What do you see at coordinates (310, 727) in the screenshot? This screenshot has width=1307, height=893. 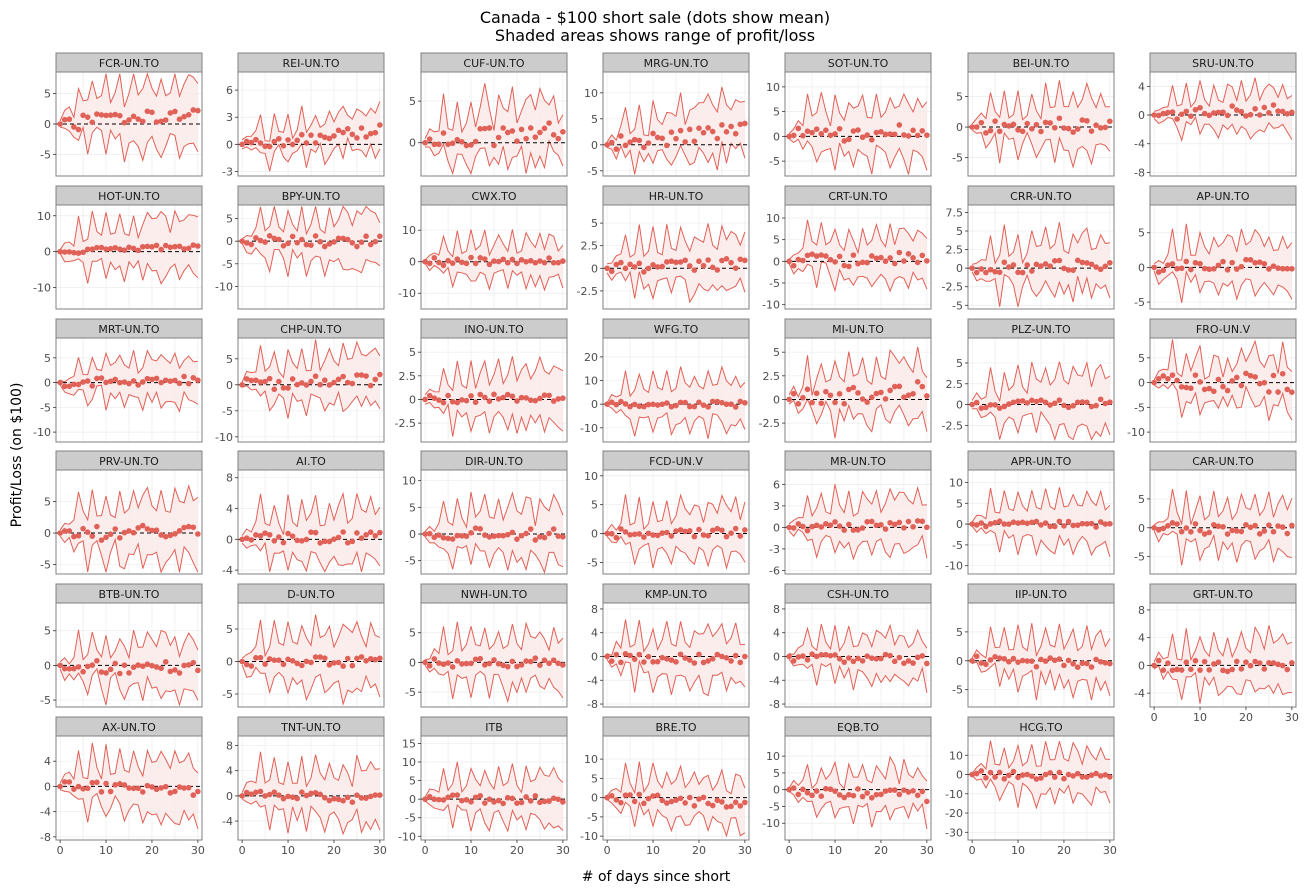 I see `facet-strip-label: TNT-UN.TO` at bounding box center [310, 727].